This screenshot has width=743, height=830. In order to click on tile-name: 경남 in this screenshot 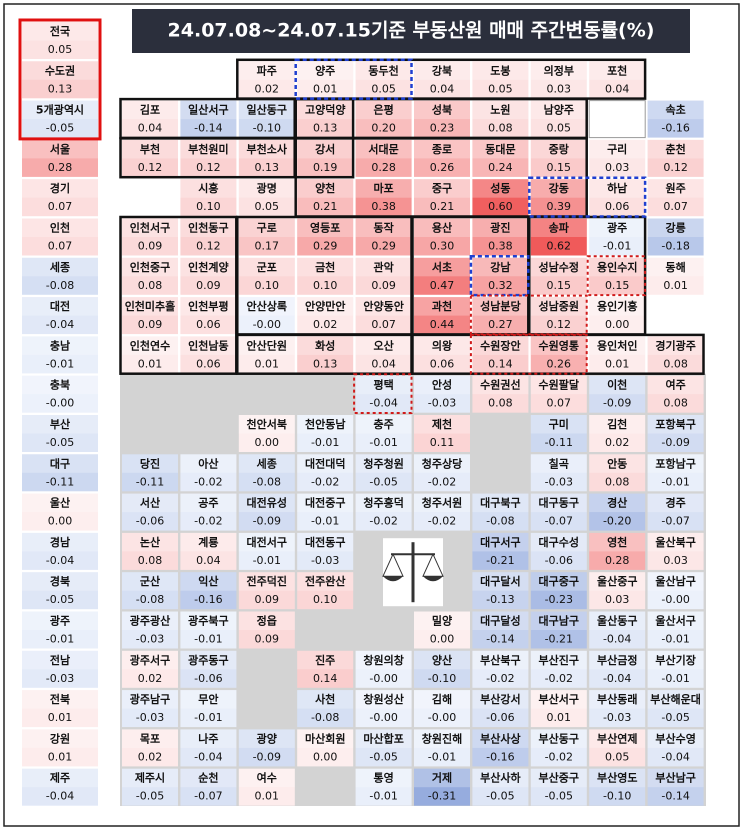, I will do `click(60, 542)`.